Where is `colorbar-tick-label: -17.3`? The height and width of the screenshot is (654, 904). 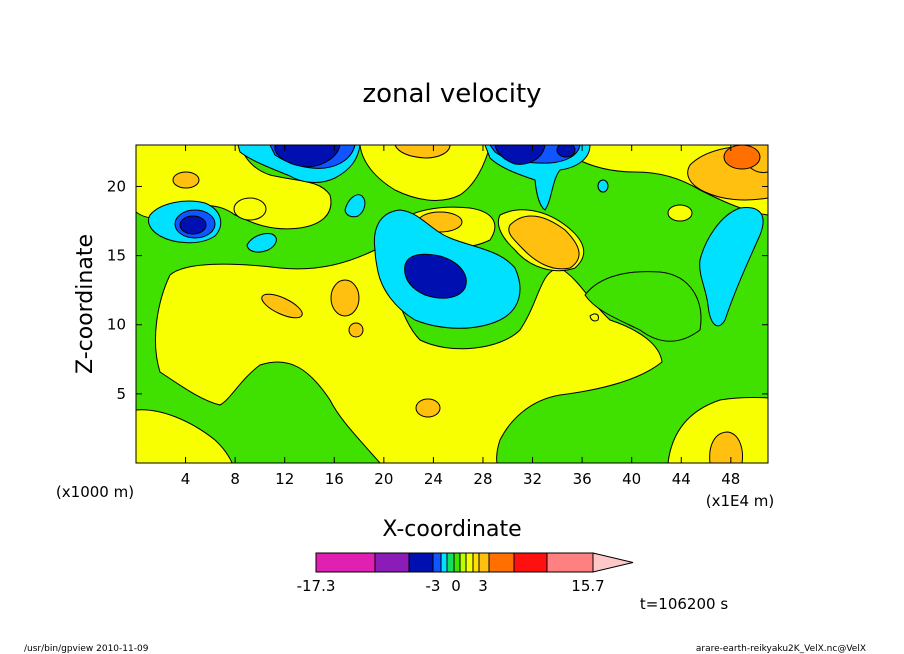
colorbar-tick-label: -17.3 is located at coordinates (316, 586).